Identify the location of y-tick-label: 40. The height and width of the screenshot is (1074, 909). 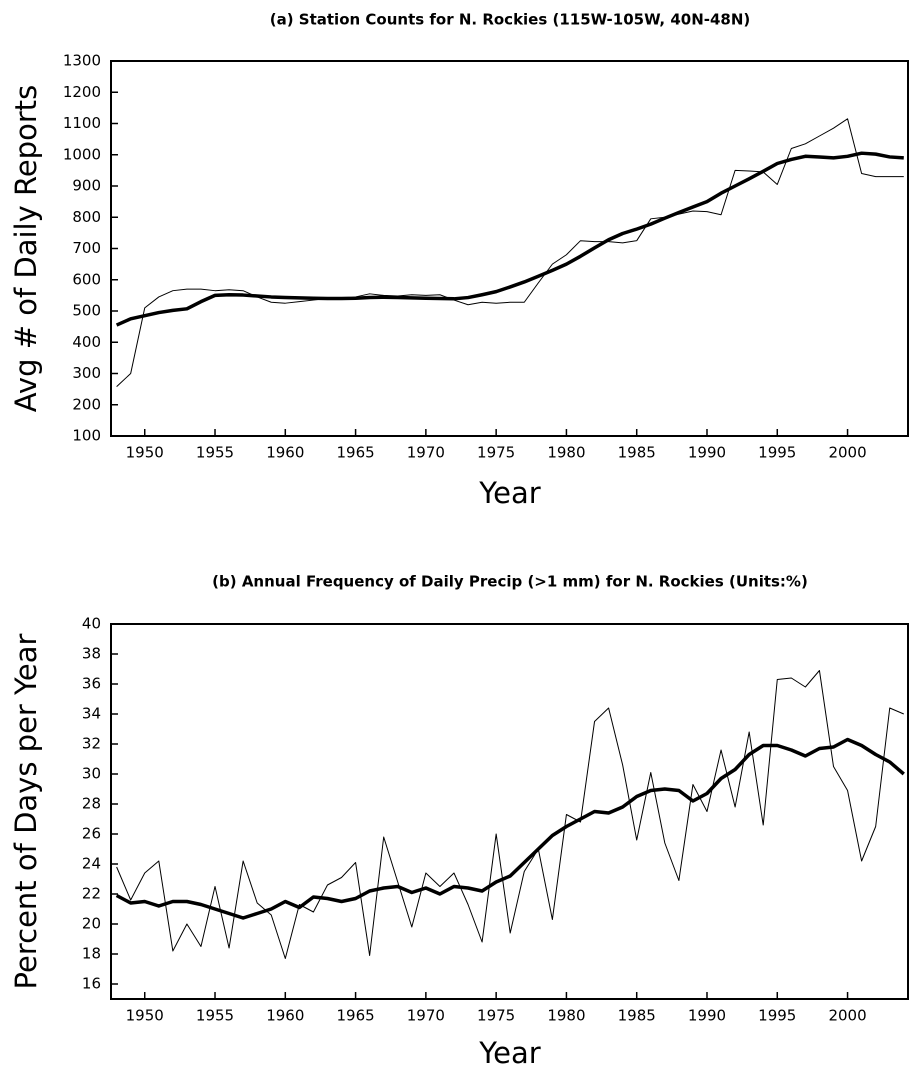
(91, 624).